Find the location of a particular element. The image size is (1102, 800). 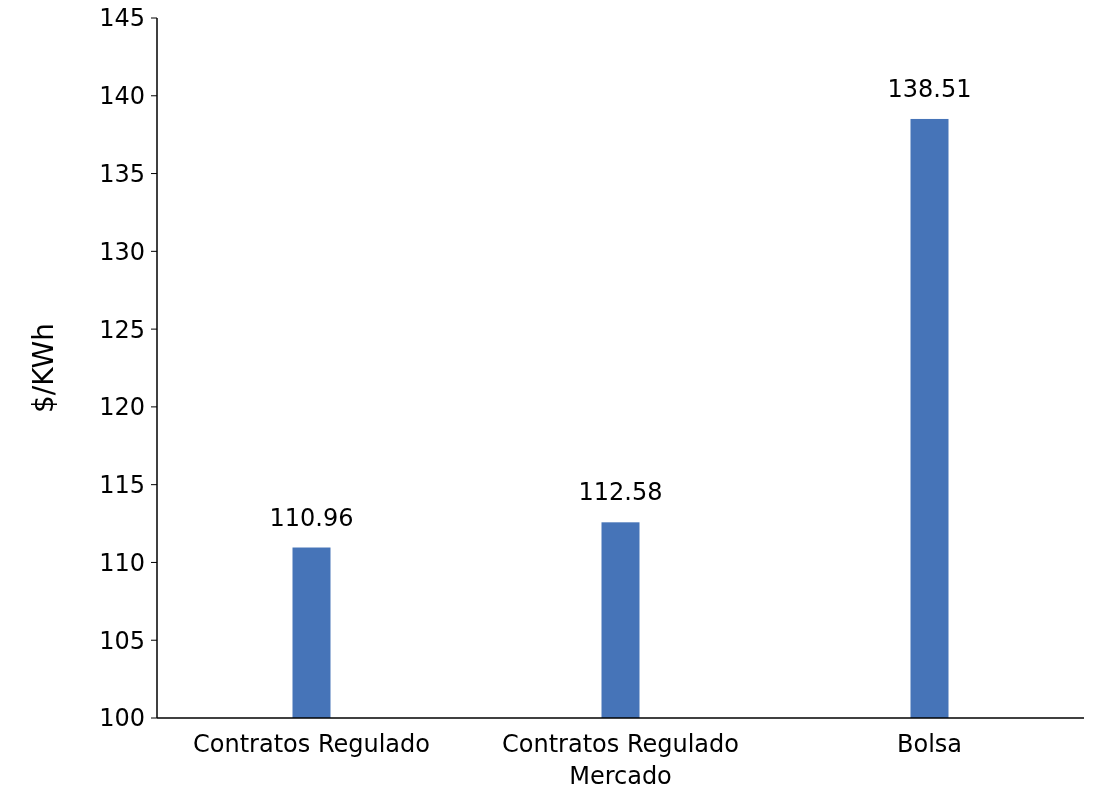

y-tick-label: 130 is located at coordinates (122, 251).